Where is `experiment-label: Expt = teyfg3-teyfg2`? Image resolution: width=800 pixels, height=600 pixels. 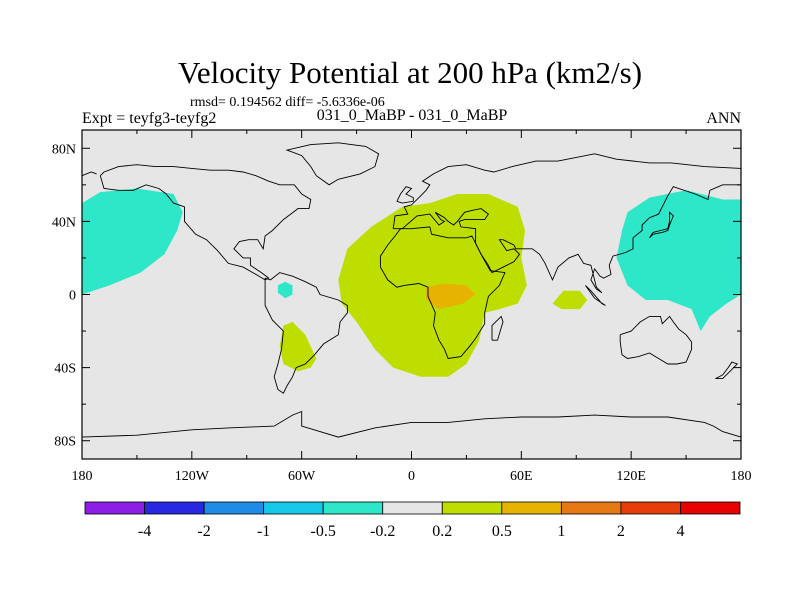
experiment-label: Expt = teyfg3-teyfg2 is located at coordinates (149, 118).